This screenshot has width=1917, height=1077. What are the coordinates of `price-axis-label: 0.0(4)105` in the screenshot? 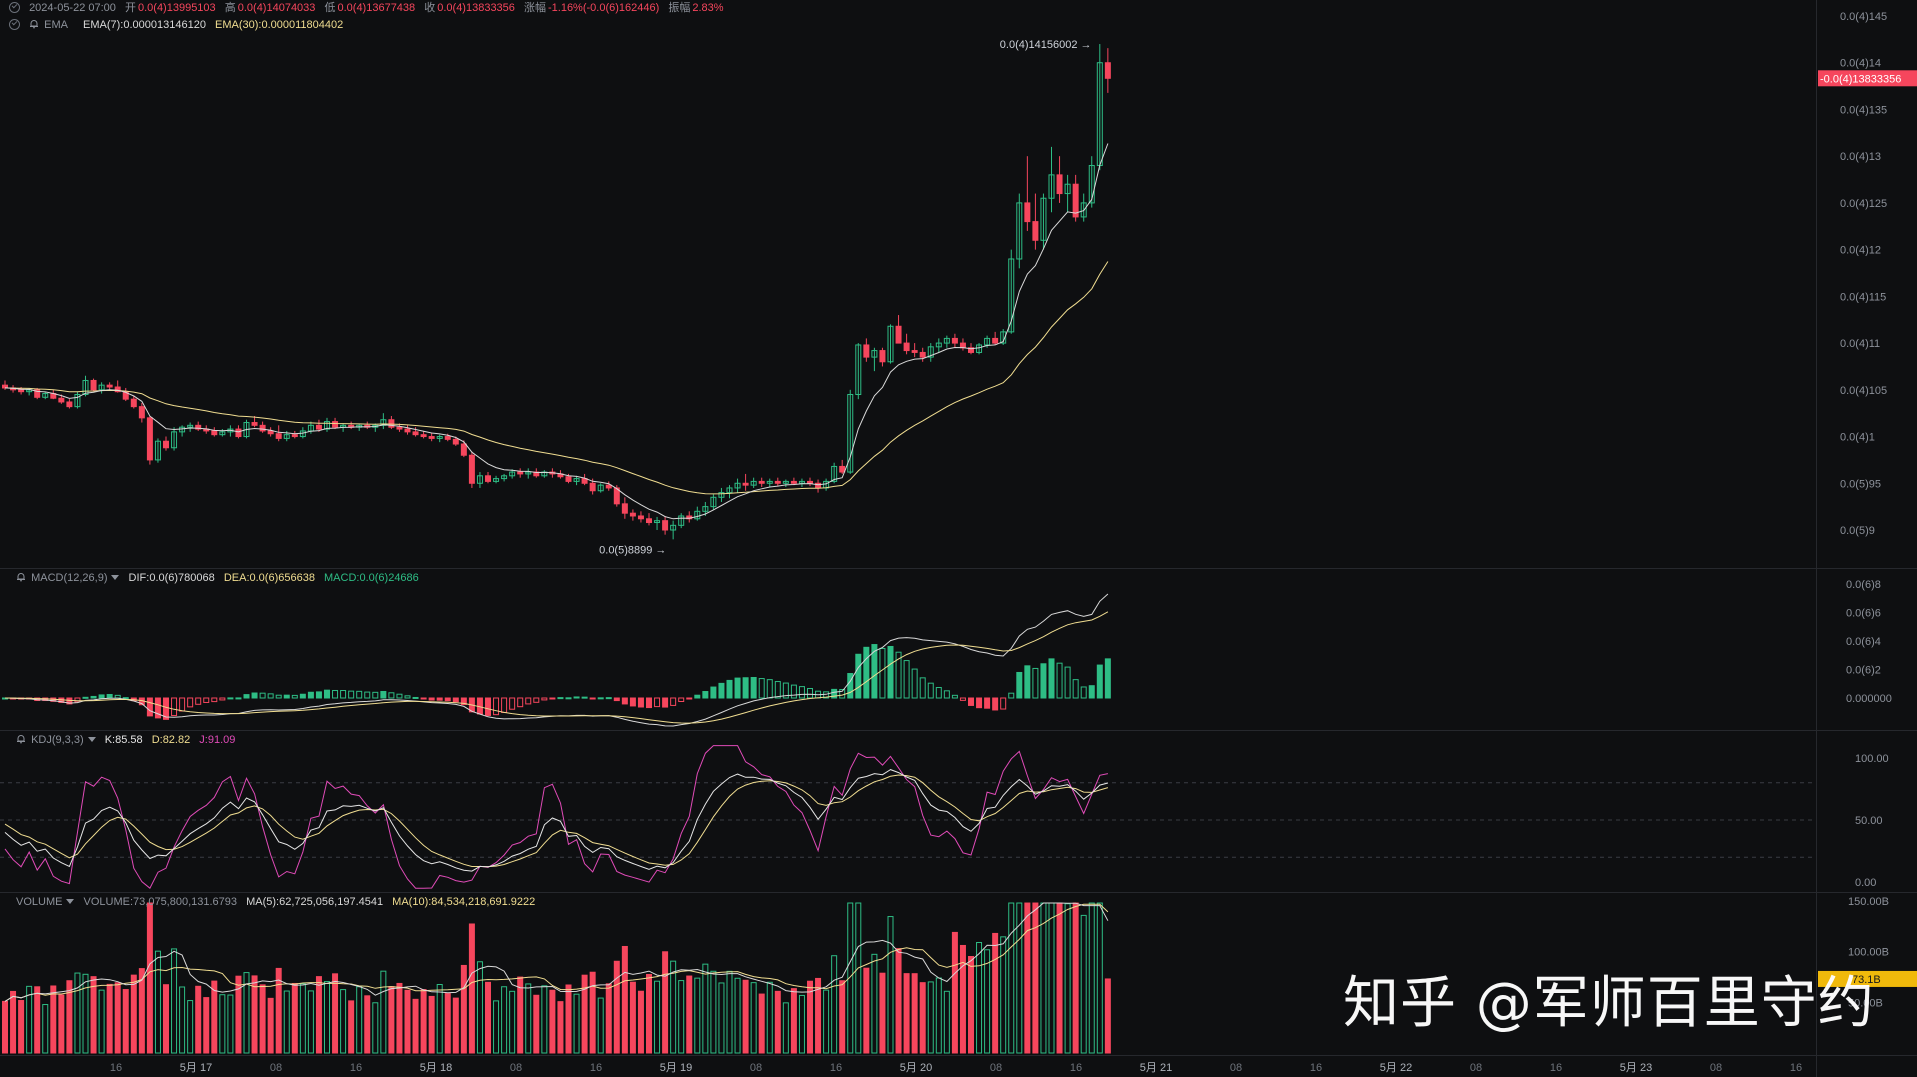 It's located at (1863, 391).